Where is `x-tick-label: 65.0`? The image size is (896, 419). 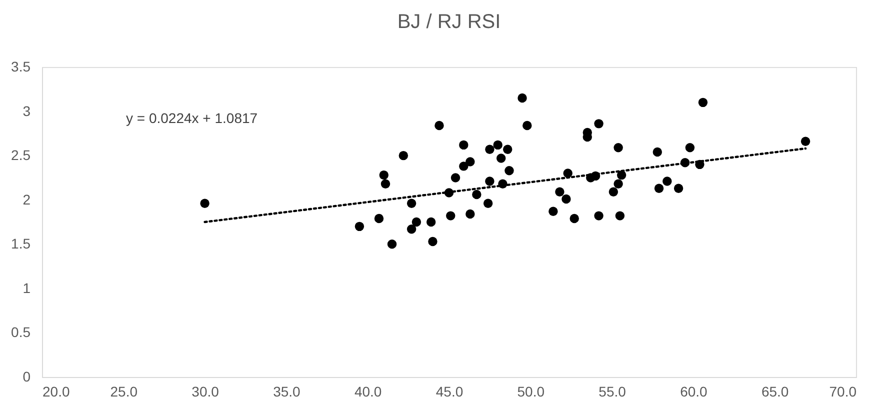
x-tick-label: 65.0 is located at coordinates (775, 392).